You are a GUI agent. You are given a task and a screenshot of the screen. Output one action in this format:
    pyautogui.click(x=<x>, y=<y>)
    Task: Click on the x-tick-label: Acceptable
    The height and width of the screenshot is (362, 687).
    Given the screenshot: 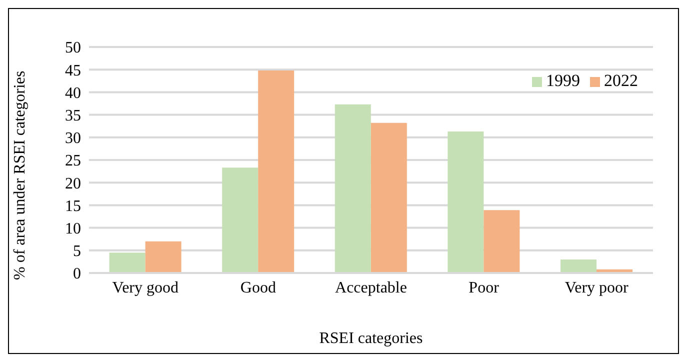 What is the action you would take?
    pyautogui.click(x=371, y=287)
    